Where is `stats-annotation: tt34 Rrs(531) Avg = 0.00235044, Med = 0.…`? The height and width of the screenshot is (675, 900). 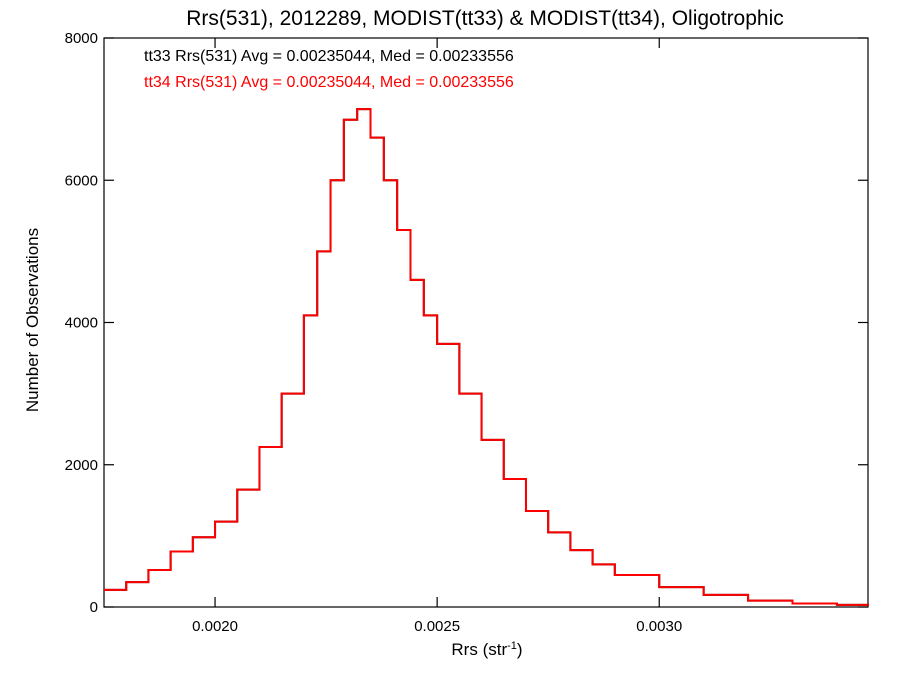 stats-annotation: tt34 Rrs(531) Avg = 0.00235044, Med = 0.… is located at coordinates (329, 82).